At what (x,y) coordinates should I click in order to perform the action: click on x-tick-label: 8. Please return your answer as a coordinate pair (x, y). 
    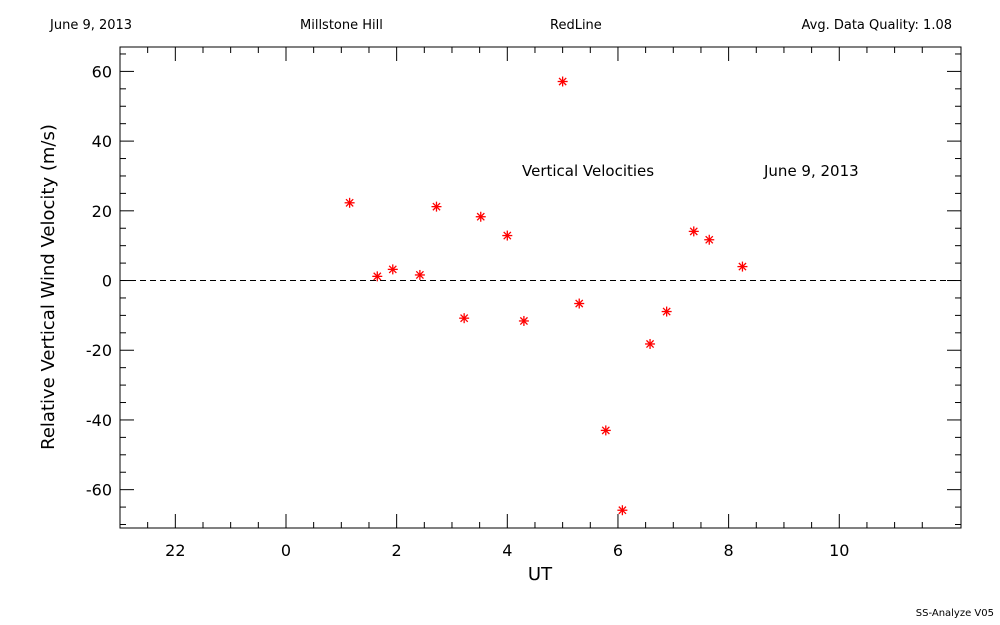
    Looking at the image, I should click on (729, 550).